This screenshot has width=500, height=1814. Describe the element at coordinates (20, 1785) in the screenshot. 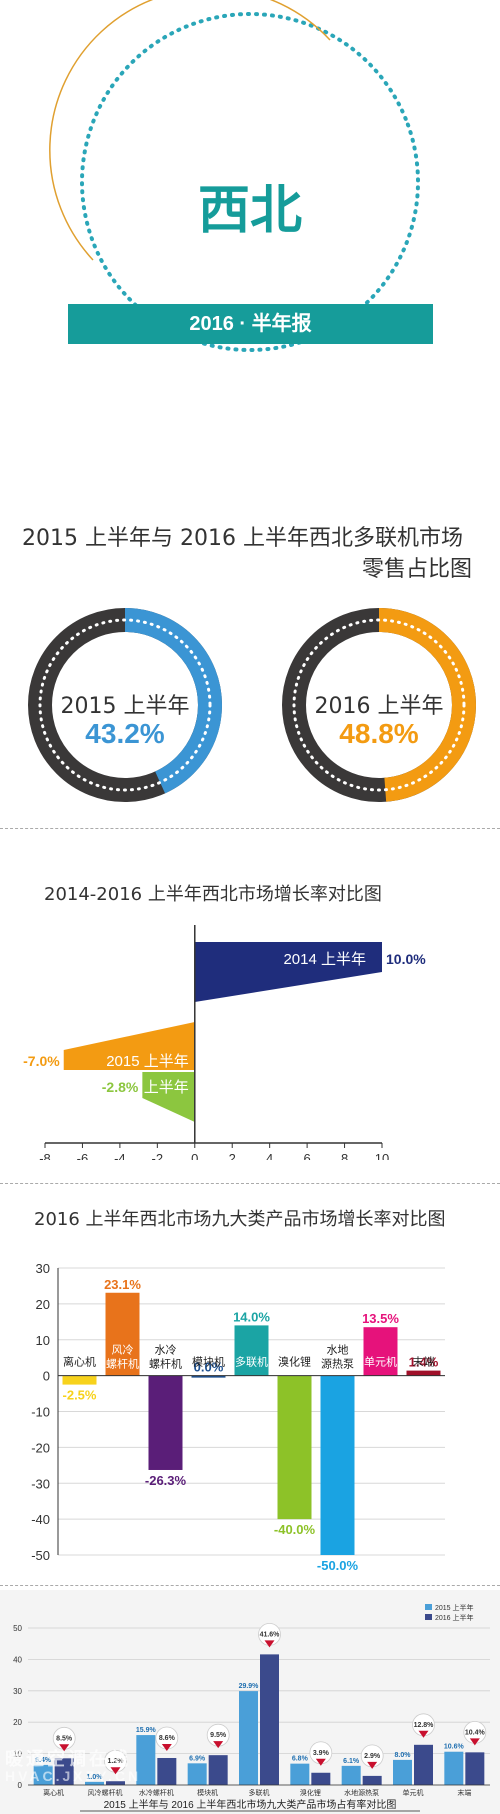

I see `share-tick-label: 0` at that location.